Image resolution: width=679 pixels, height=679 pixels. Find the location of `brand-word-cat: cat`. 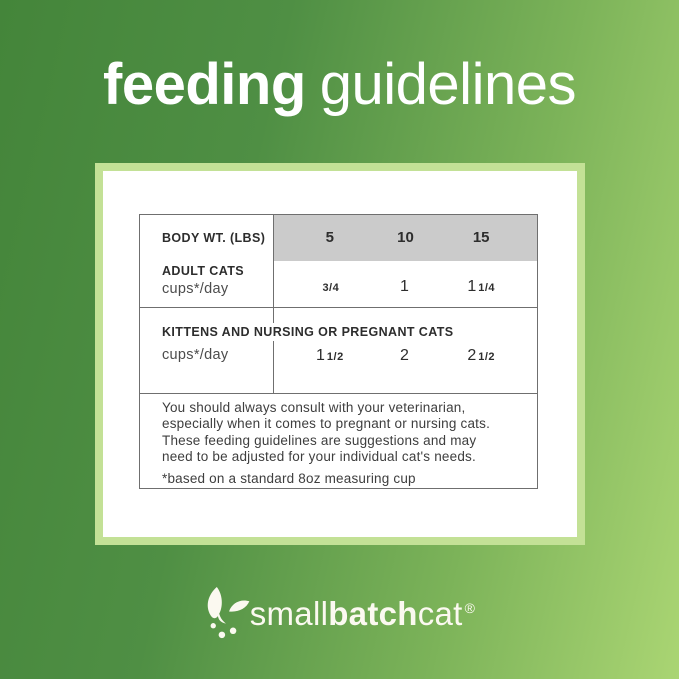

brand-word-cat: cat is located at coordinates (440, 613).